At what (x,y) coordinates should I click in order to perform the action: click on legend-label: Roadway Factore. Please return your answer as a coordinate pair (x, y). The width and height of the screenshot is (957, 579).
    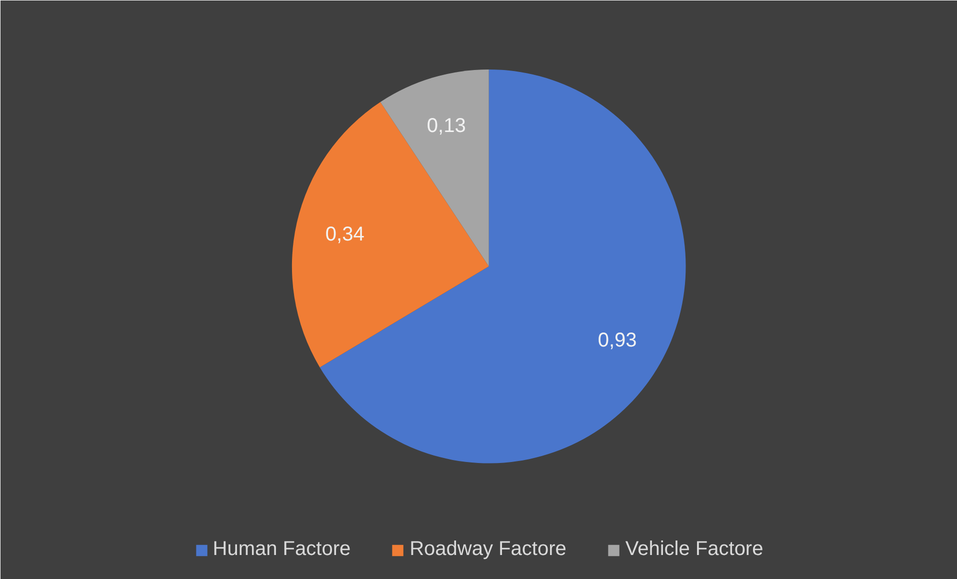
    Looking at the image, I should click on (488, 549).